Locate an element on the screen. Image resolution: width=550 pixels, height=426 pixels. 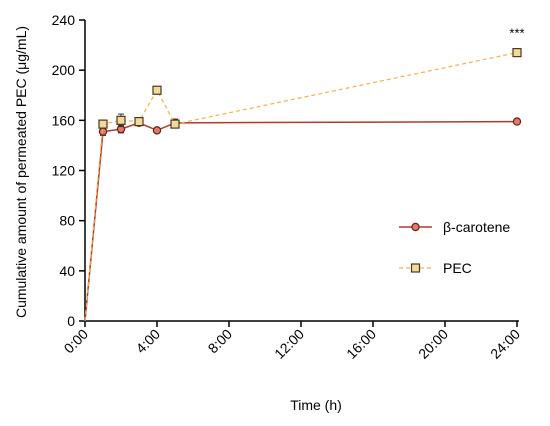
x-tick-label: 20:00 is located at coordinates (433, 344).